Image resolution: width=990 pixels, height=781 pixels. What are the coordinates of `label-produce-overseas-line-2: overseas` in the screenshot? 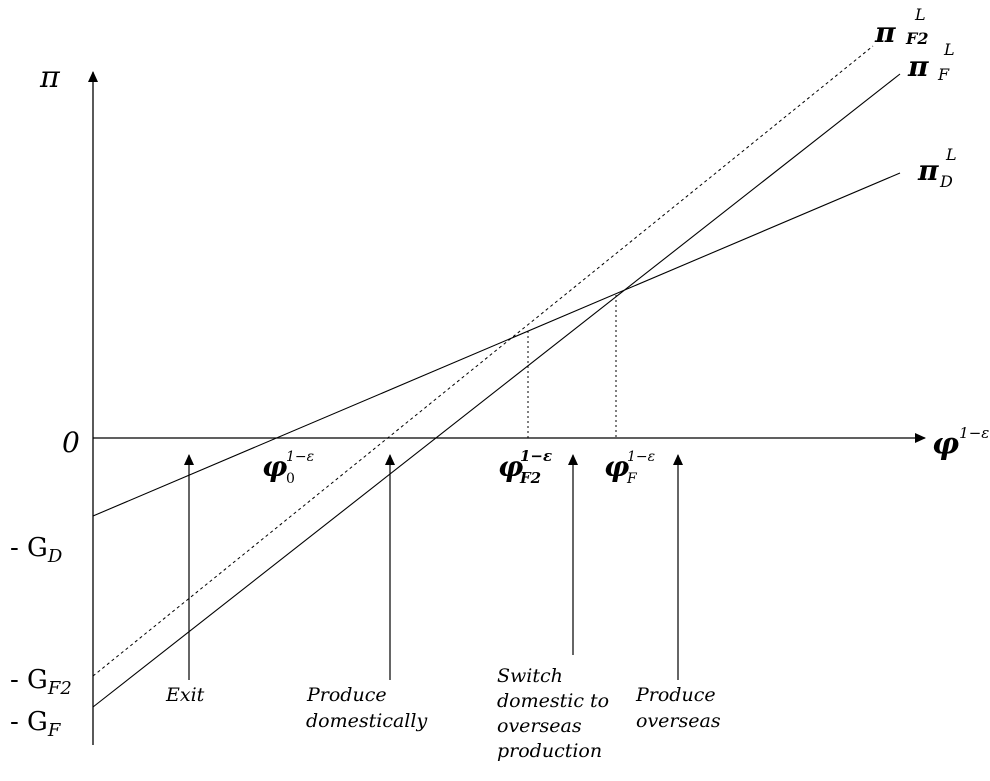 It's located at (678, 721).